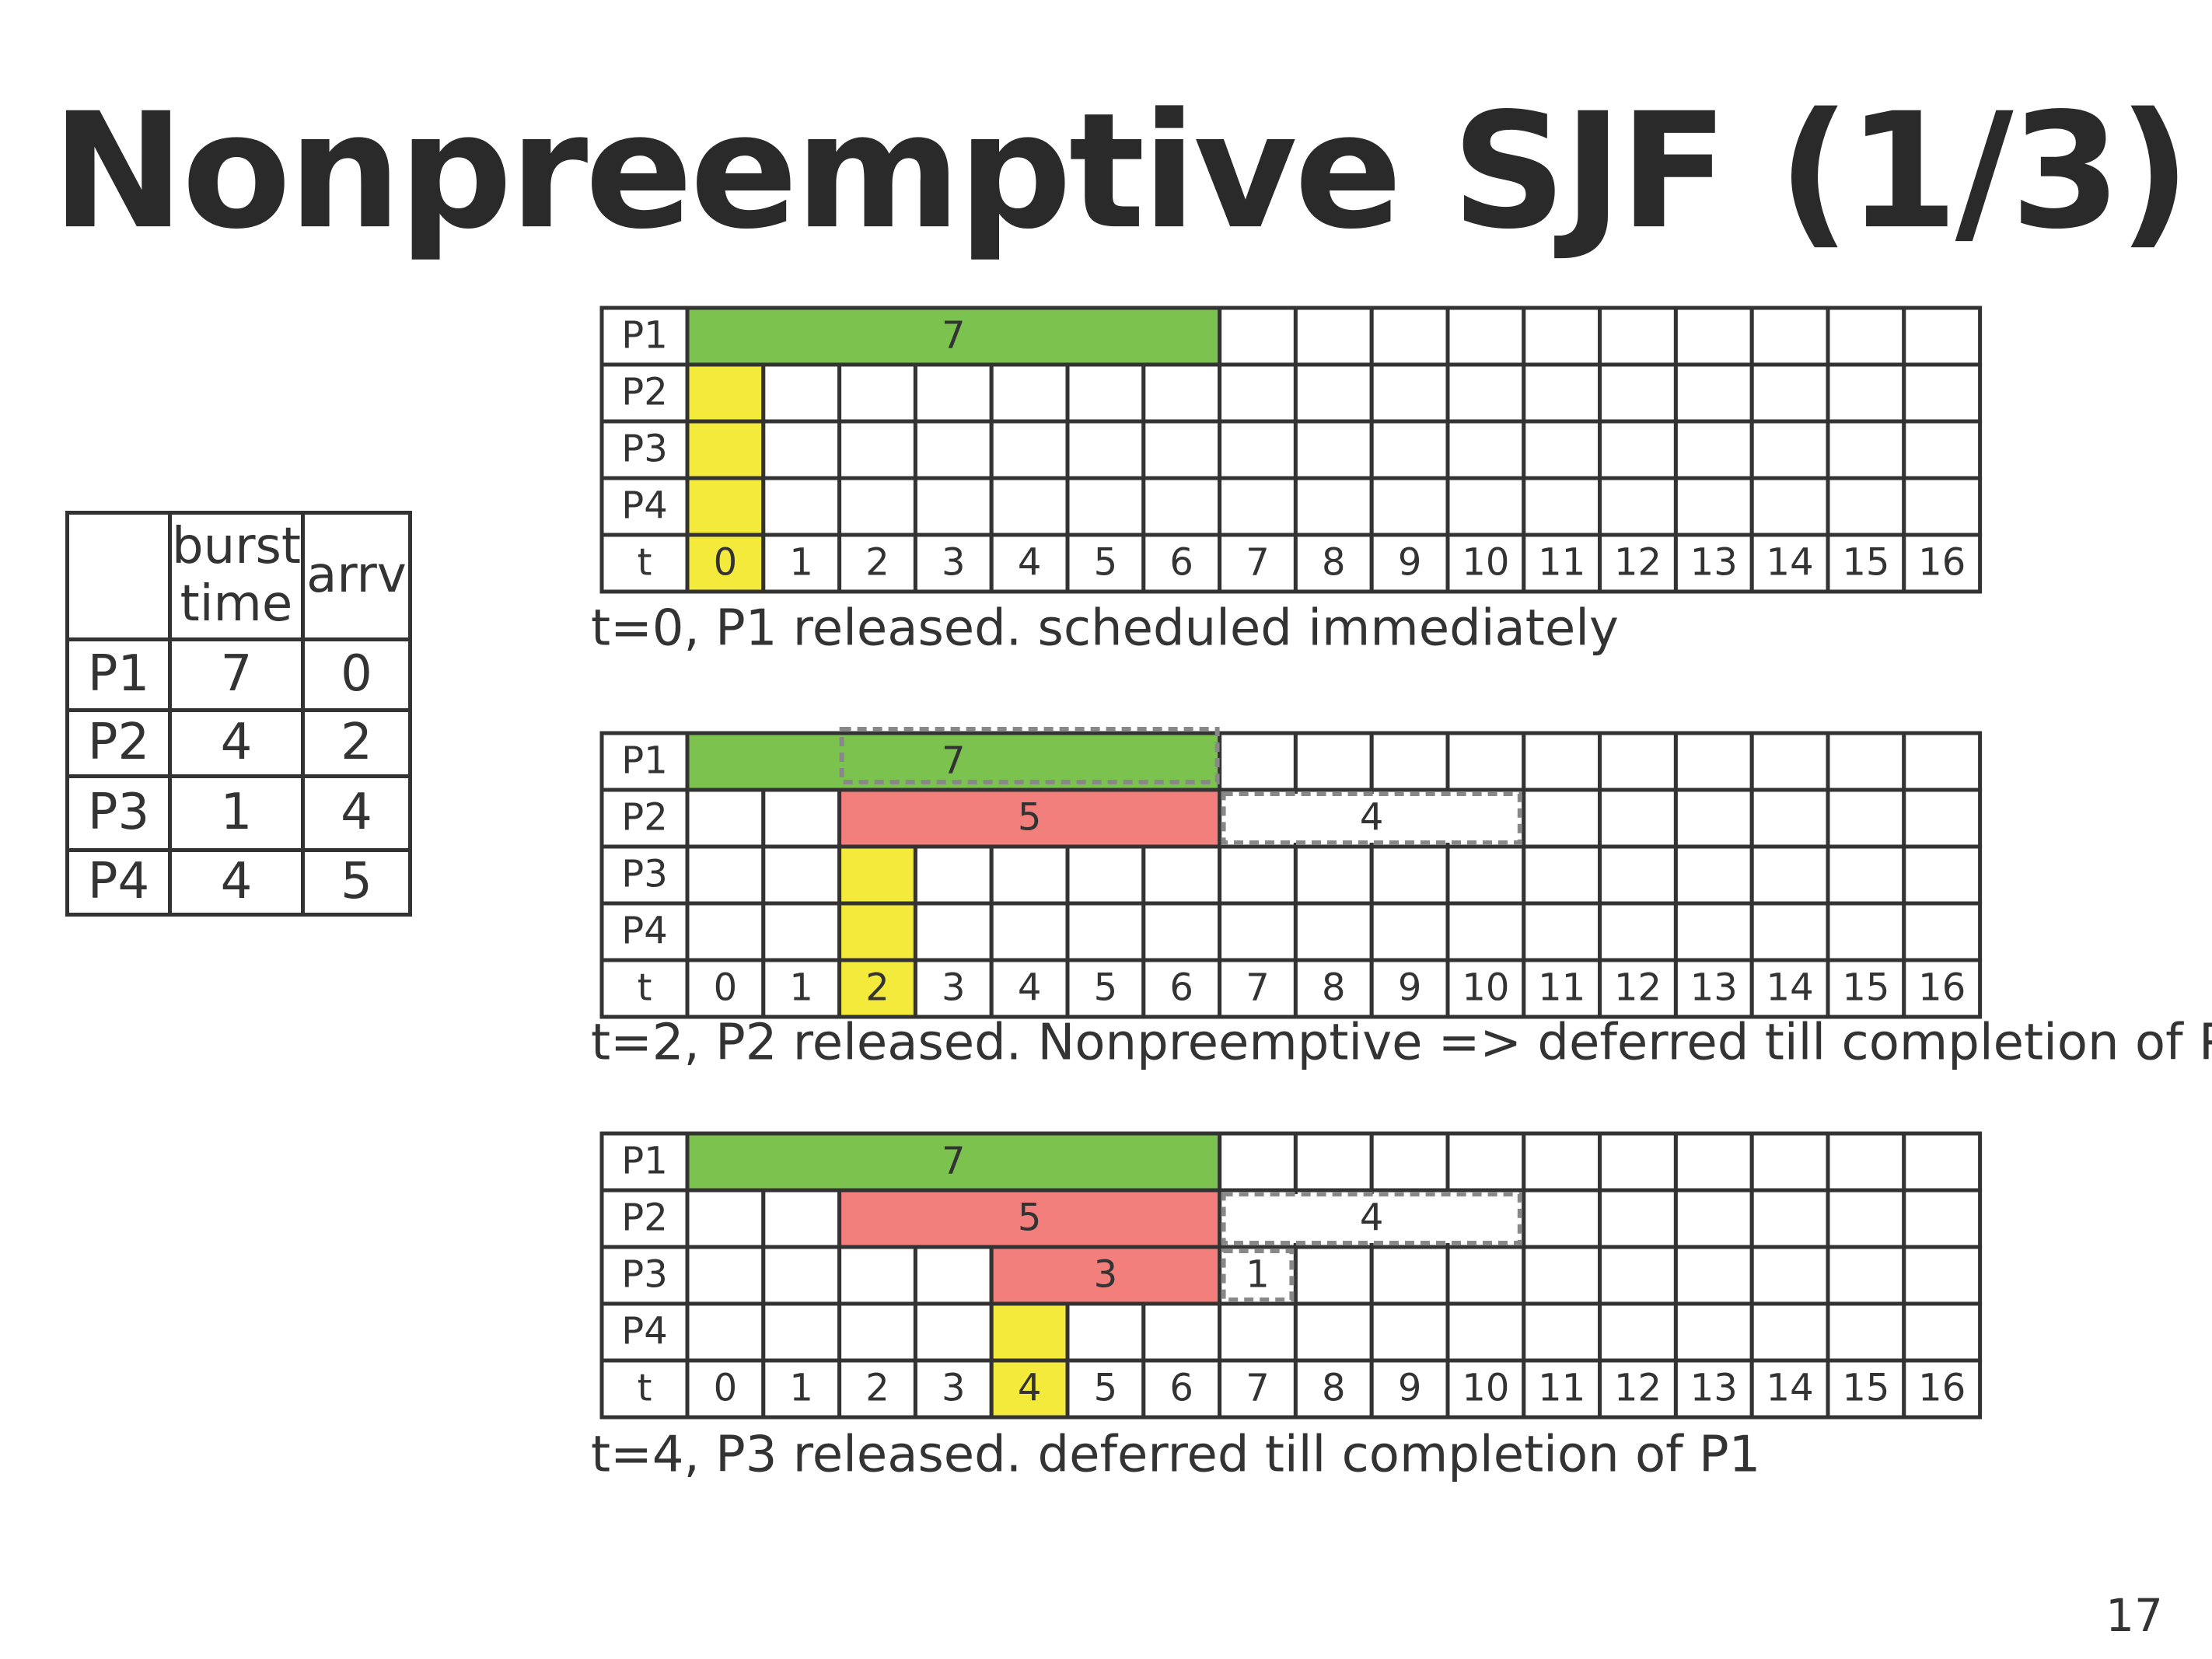 This screenshot has height=1659, width=2212. What do you see at coordinates (1638, 988) in the screenshot?
I see `time-label: 12` at bounding box center [1638, 988].